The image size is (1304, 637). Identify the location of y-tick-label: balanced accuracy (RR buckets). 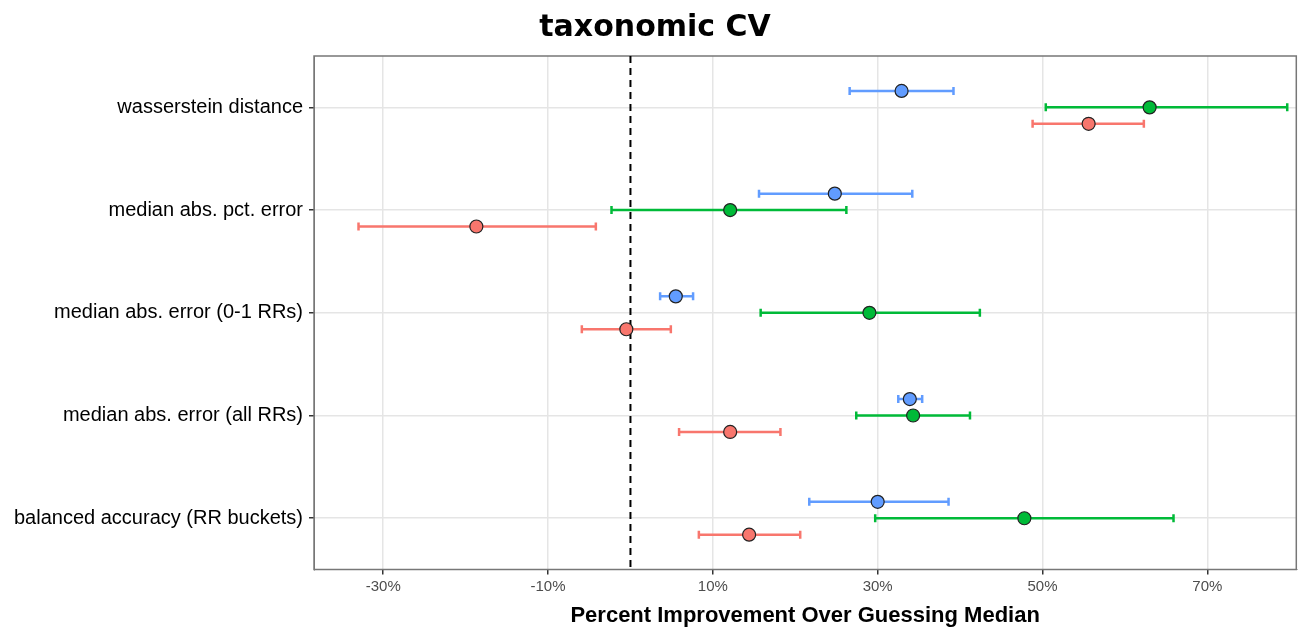
(159, 516).